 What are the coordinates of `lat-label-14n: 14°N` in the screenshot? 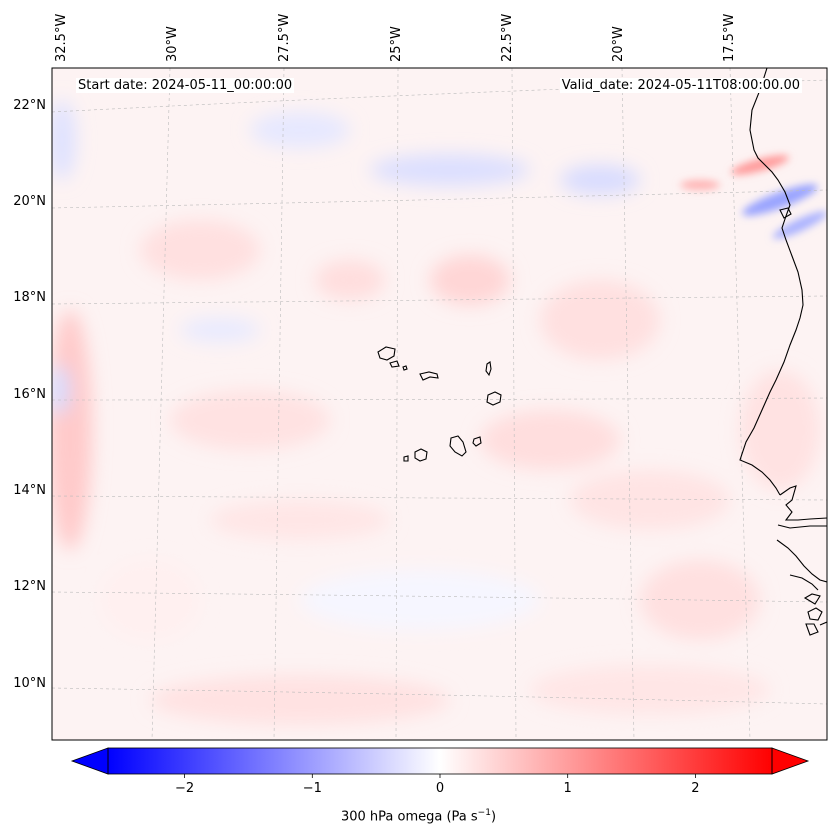 It's located at (29, 490).